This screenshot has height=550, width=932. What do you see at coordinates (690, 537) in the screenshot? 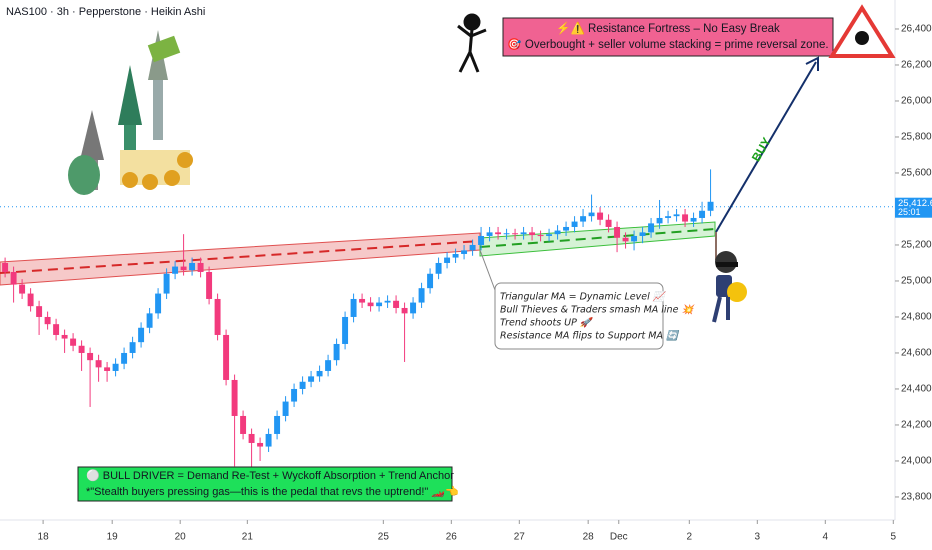
I see `x-tick-label: 2` at bounding box center [690, 537].